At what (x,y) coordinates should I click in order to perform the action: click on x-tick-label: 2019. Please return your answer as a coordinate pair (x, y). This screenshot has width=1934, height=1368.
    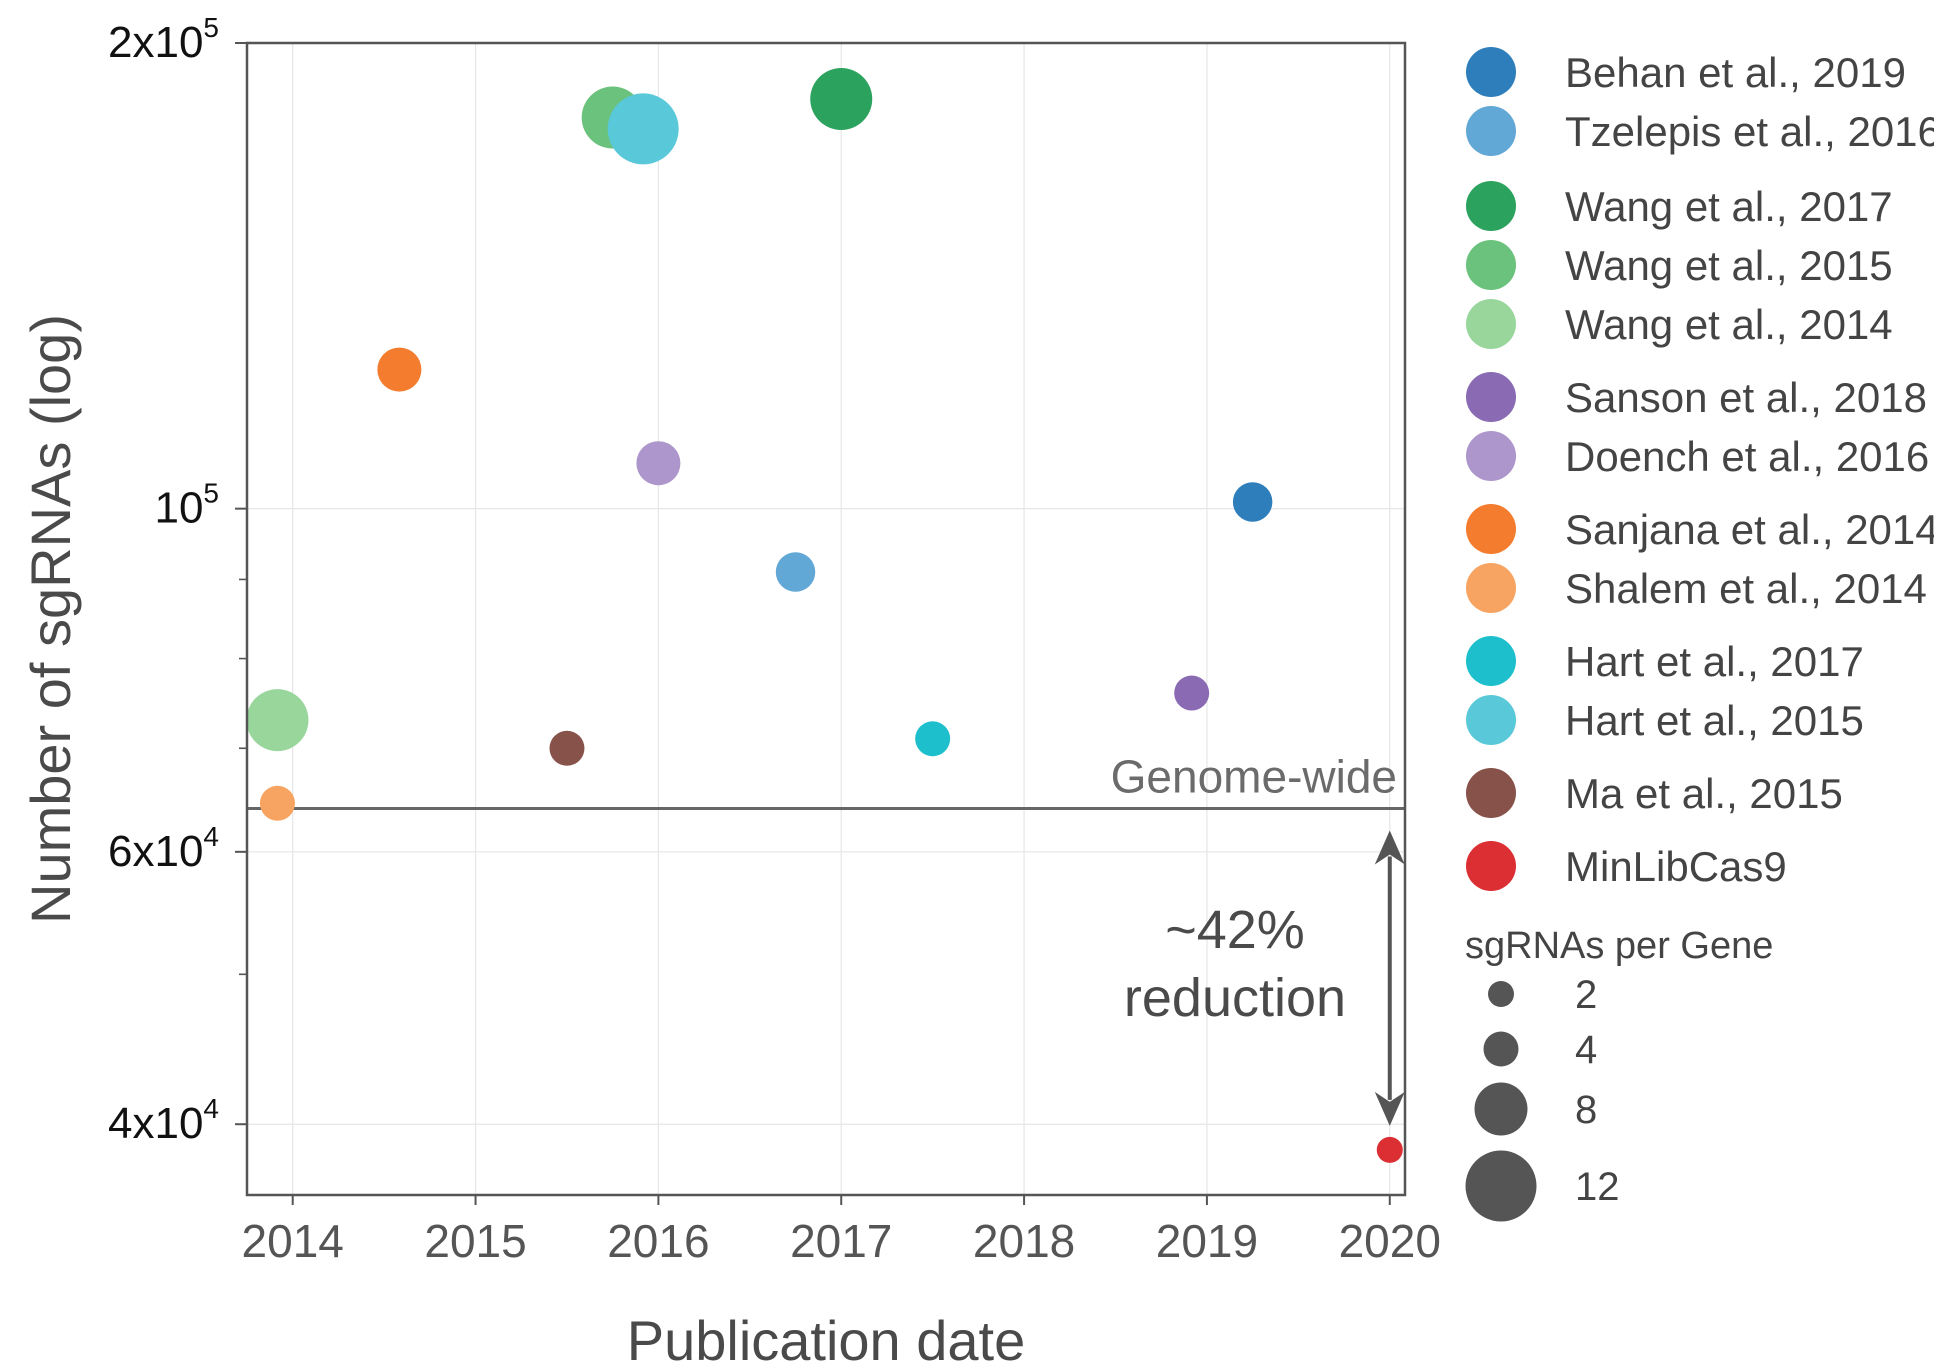
    Looking at the image, I should click on (1207, 1241).